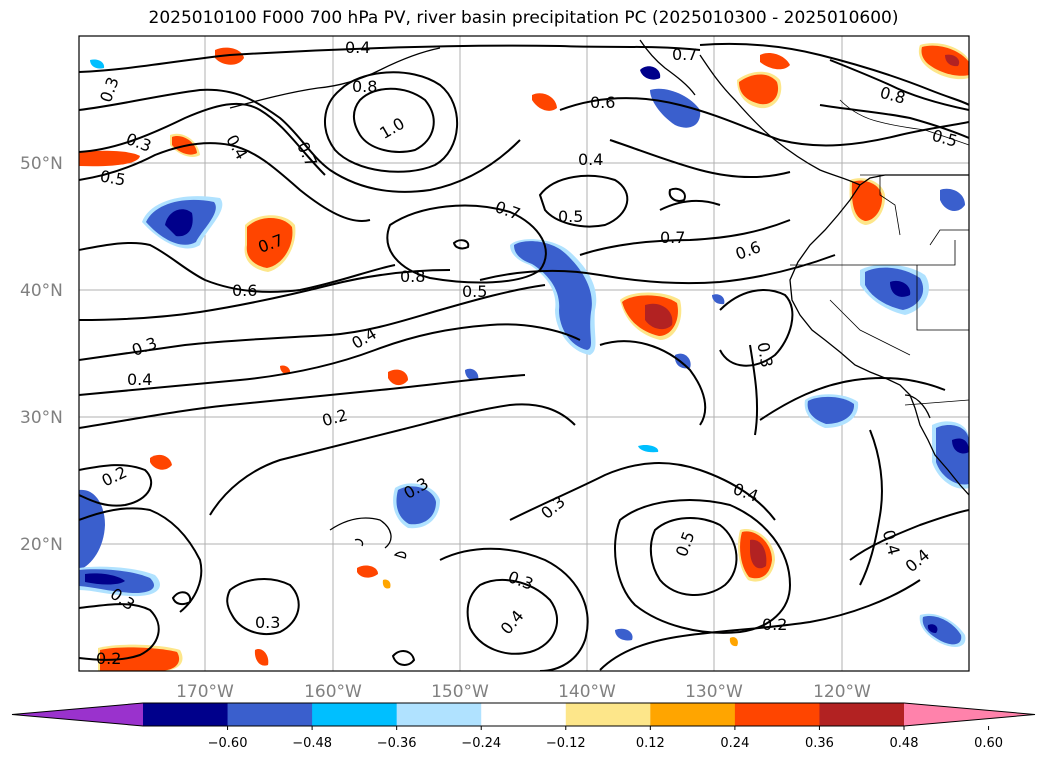 The image size is (1047, 765). I want to click on colorbar-tick-label: −0.60, so click(228, 743).